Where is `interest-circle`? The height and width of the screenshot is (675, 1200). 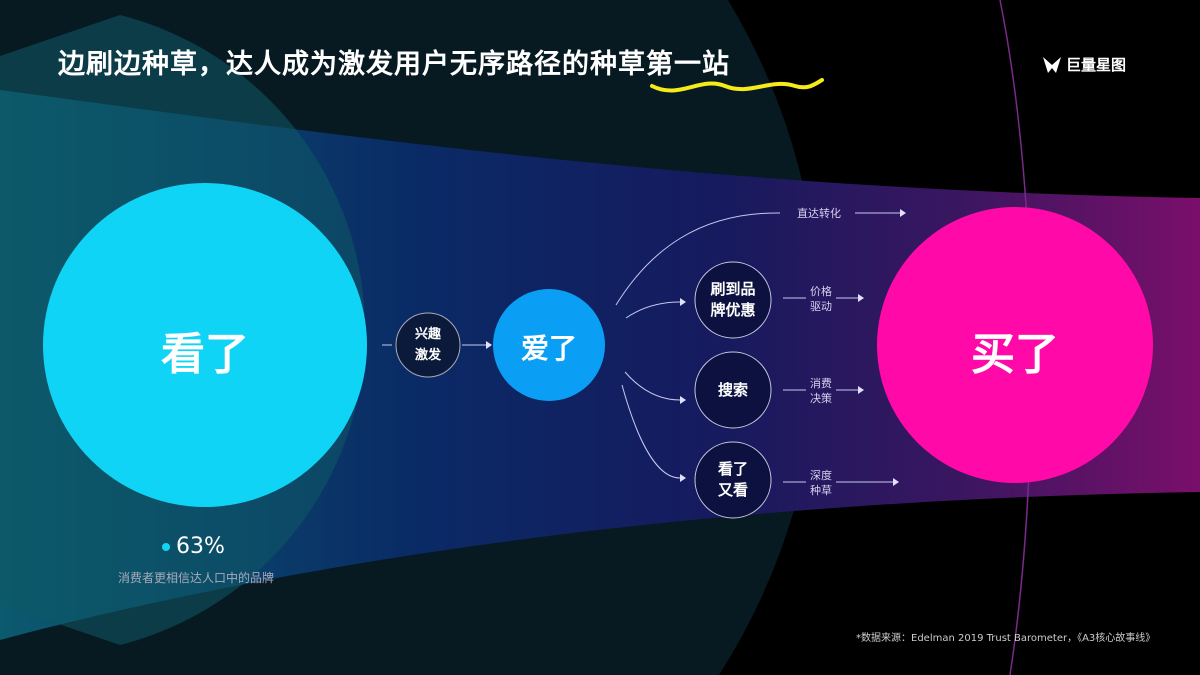
interest-circle is located at coordinates (428, 345).